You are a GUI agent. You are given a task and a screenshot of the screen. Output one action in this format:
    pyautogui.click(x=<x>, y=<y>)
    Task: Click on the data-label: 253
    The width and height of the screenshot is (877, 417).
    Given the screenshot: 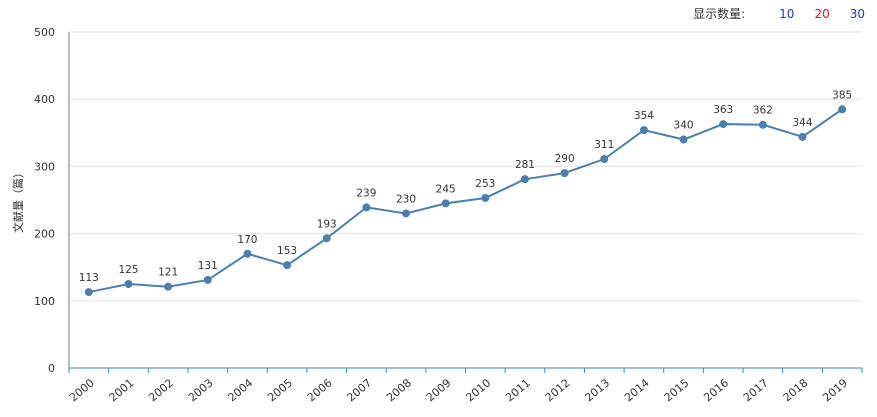 What is the action you would take?
    pyautogui.click(x=485, y=184)
    